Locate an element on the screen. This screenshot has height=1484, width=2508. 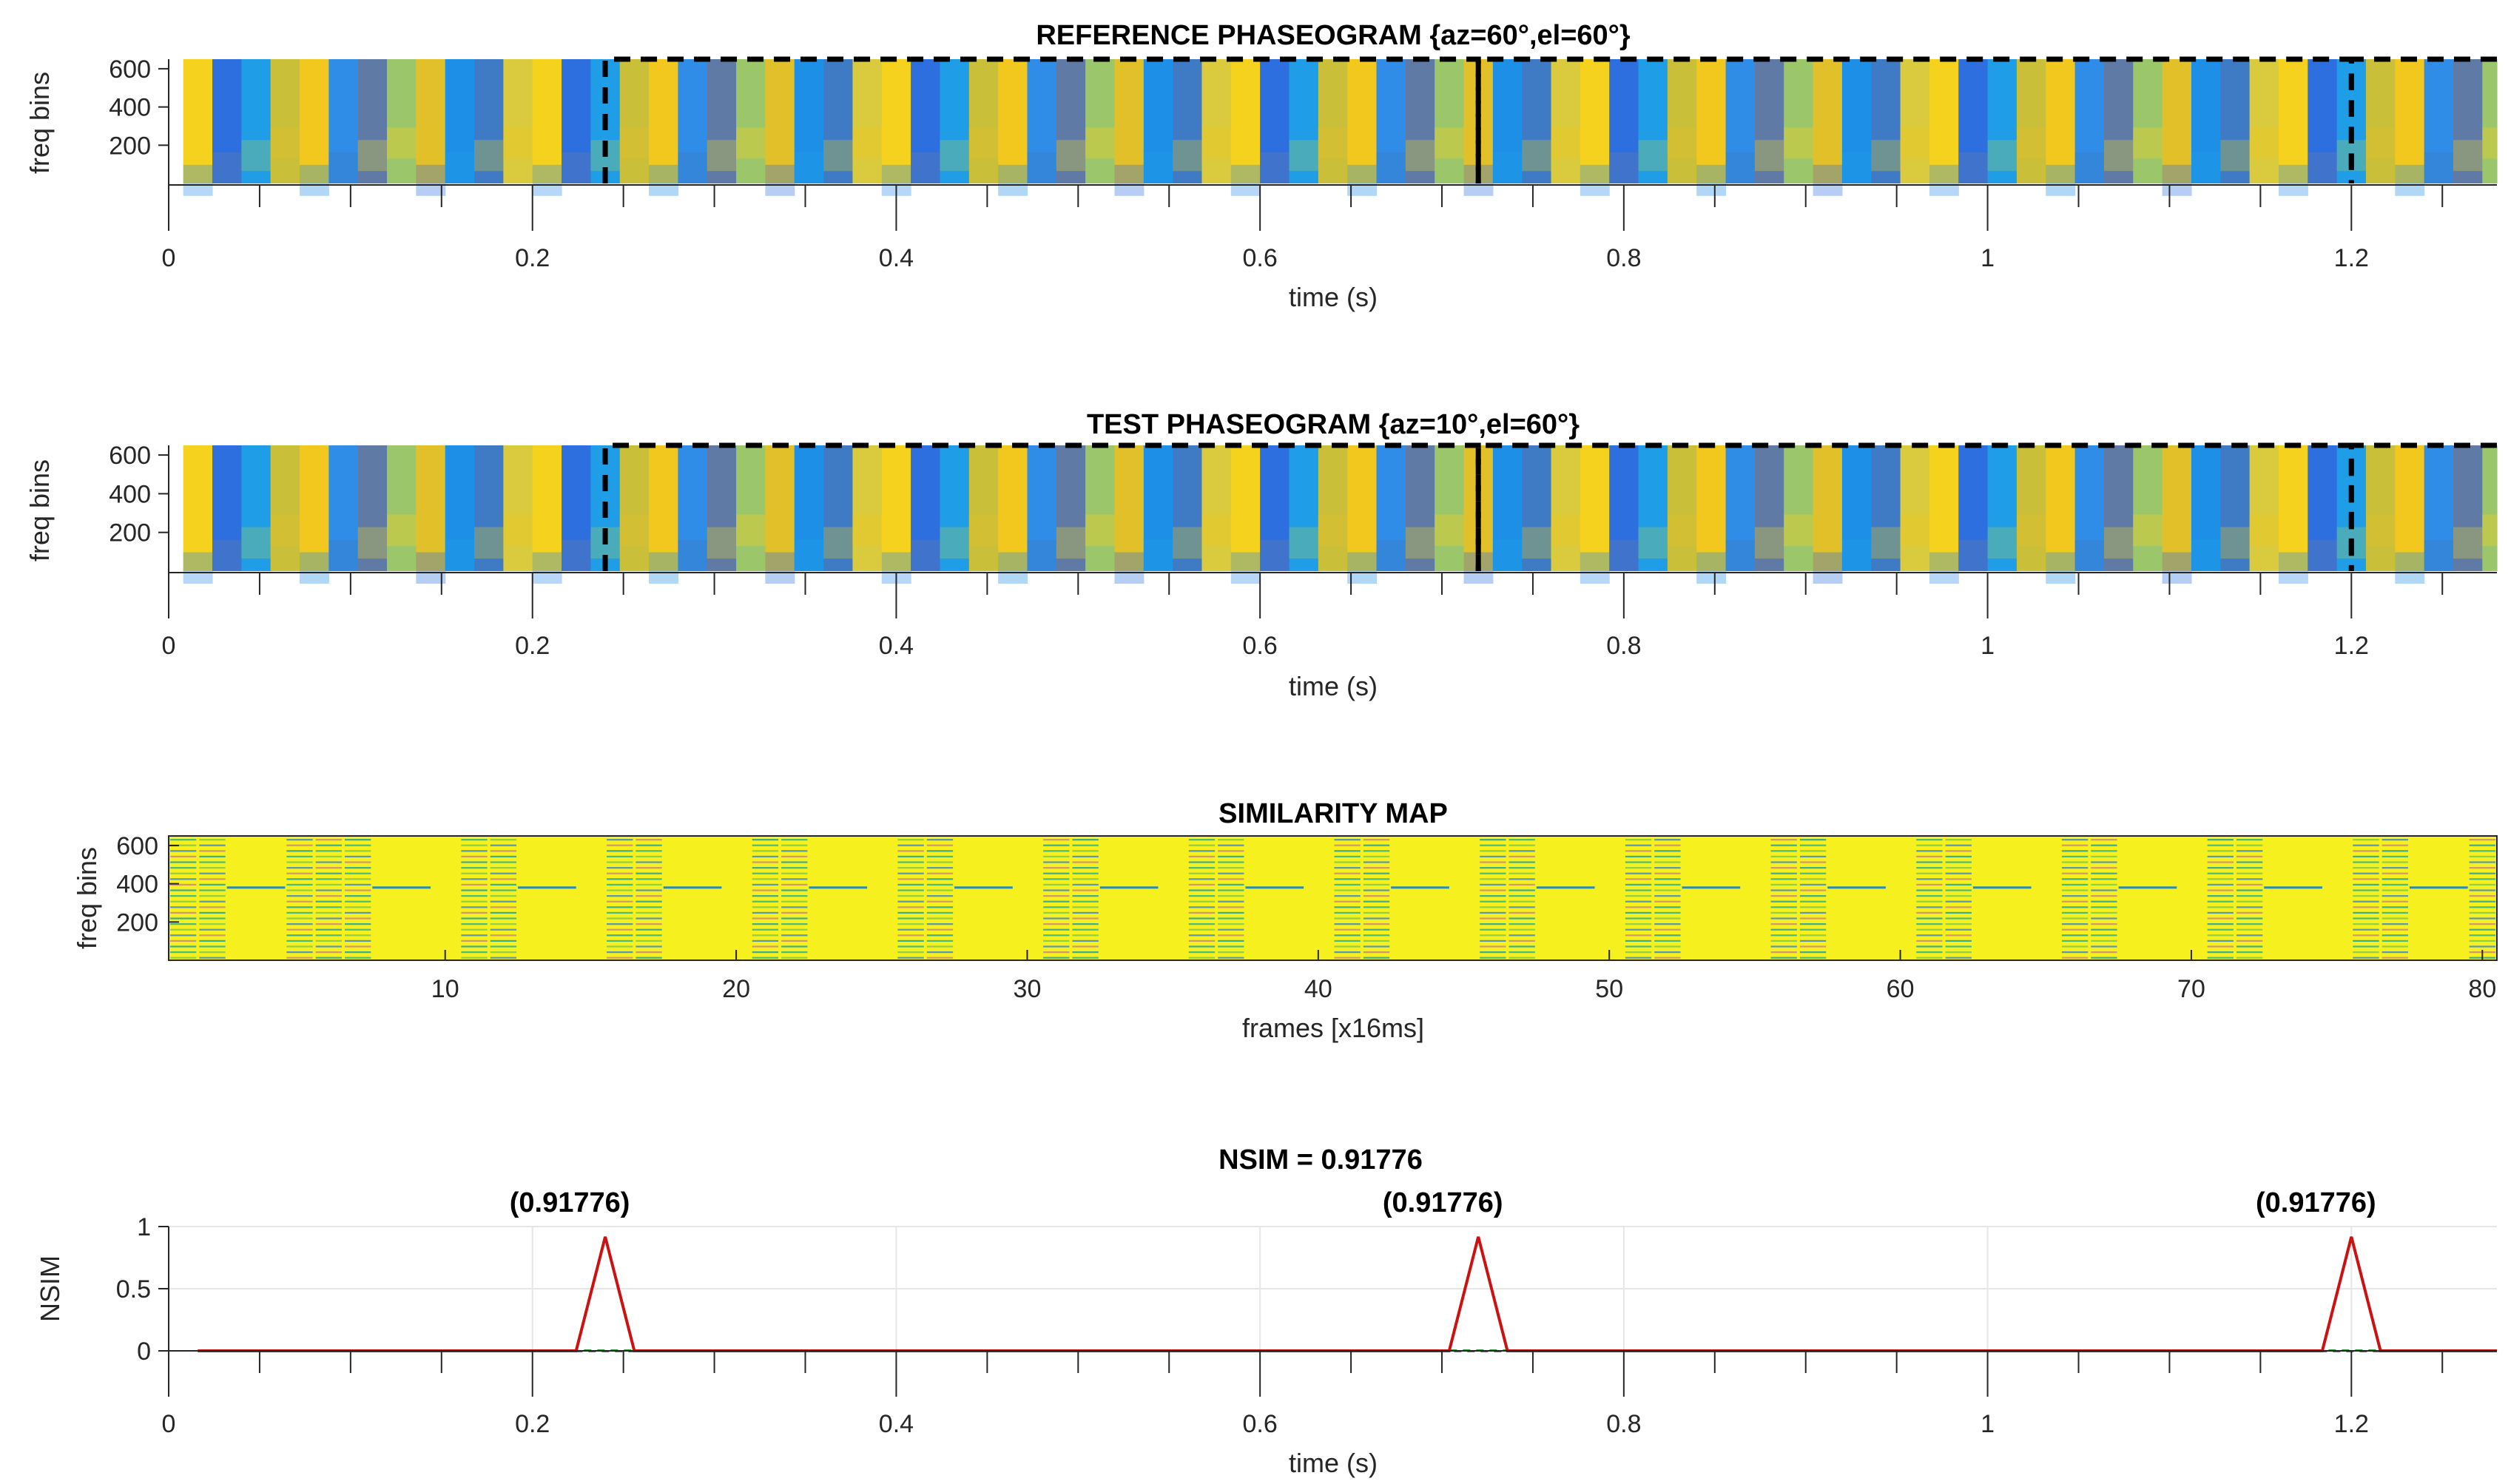
test-title: TEST PHASEOGRAM {az=10°,el=60°} is located at coordinates (1333, 424).